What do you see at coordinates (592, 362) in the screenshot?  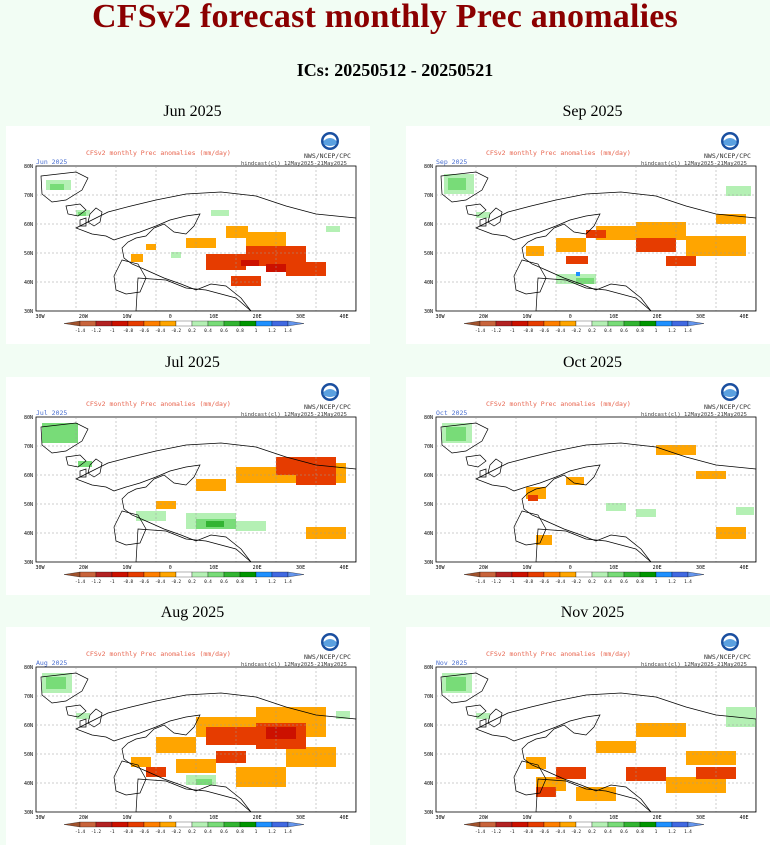 I see `month-title: Oct 2025` at bounding box center [592, 362].